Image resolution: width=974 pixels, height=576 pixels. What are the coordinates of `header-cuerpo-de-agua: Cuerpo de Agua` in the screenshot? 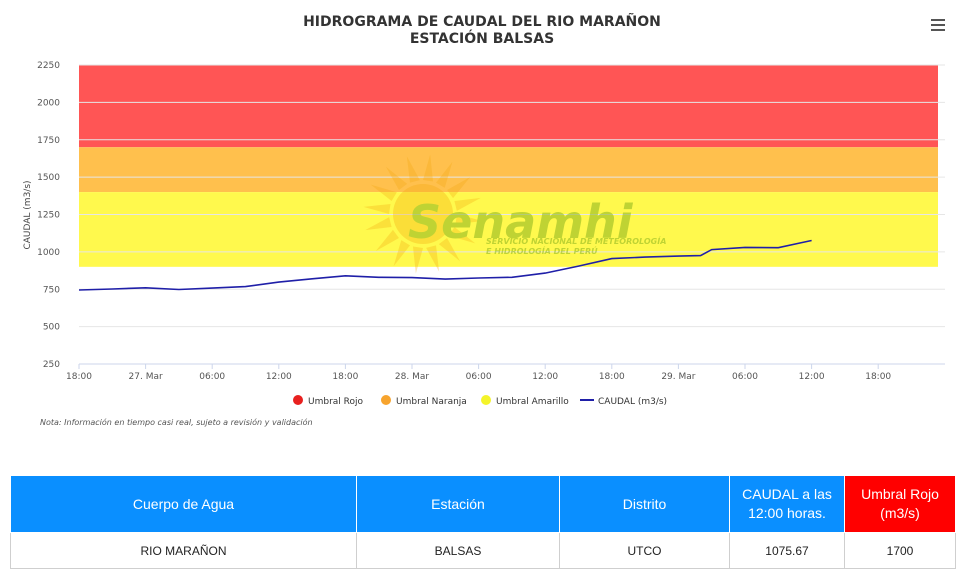 It's located at (183, 504).